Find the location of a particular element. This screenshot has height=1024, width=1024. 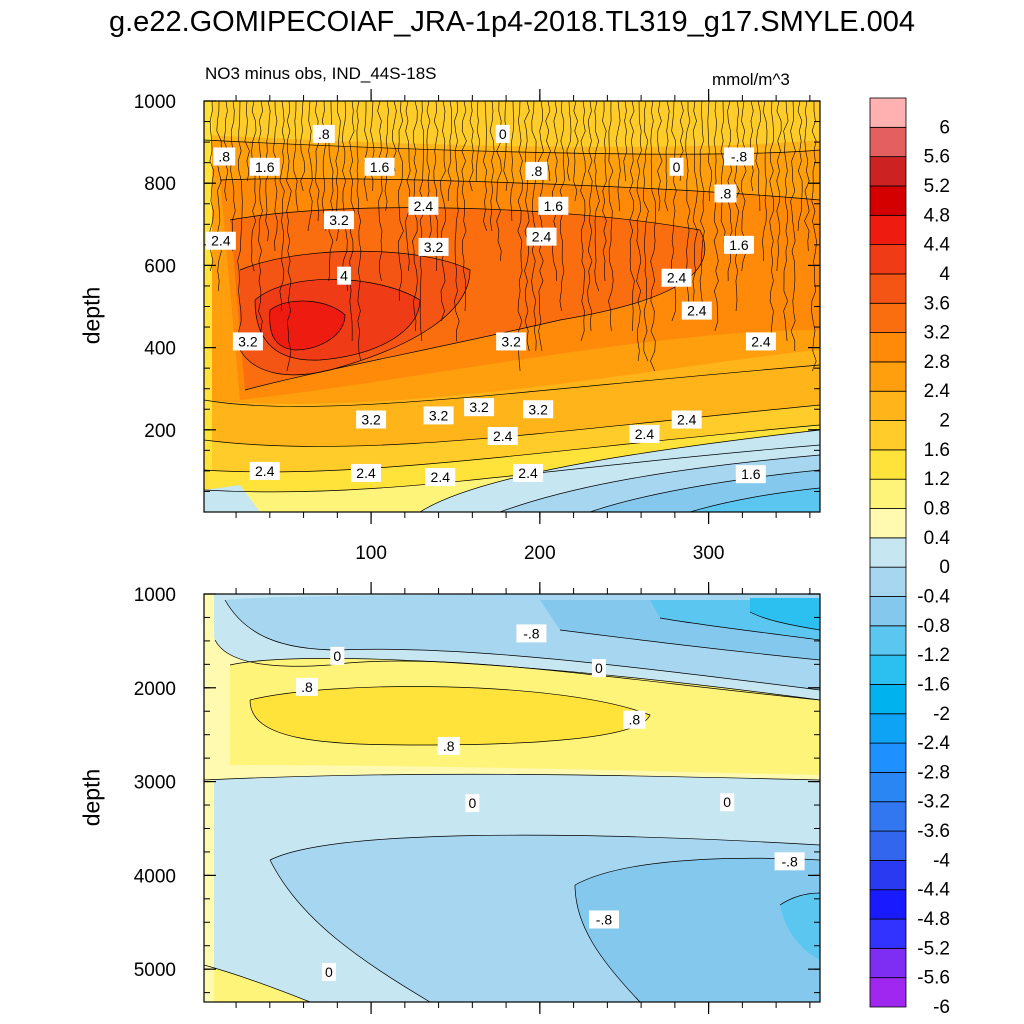

bottom-ytick-label: 1000 is located at coordinates (155, 595).